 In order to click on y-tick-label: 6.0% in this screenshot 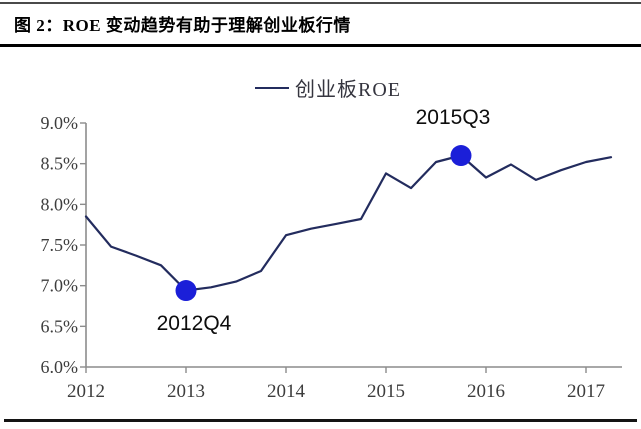, I will do `click(60, 367)`.